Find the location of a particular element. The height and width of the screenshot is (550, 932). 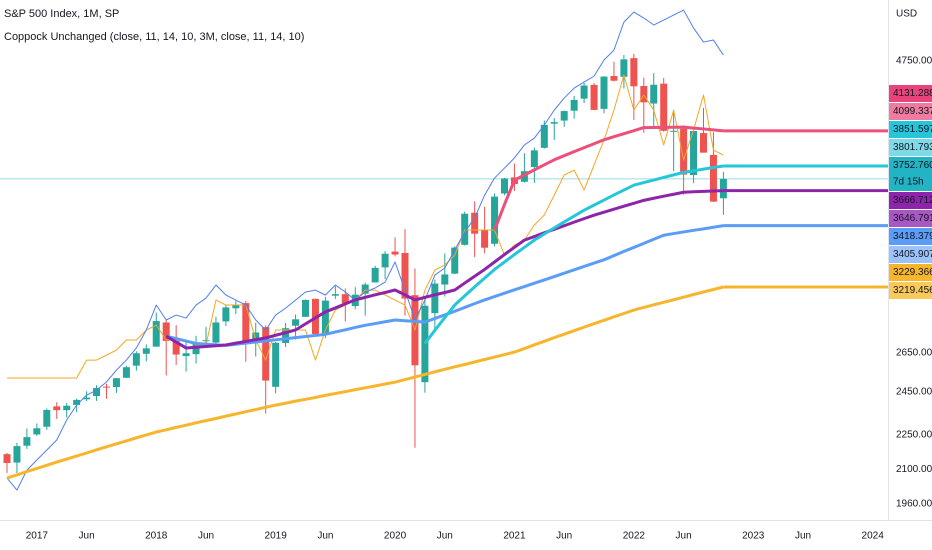

price-countdown: 7d 15h is located at coordinates (908, 182).